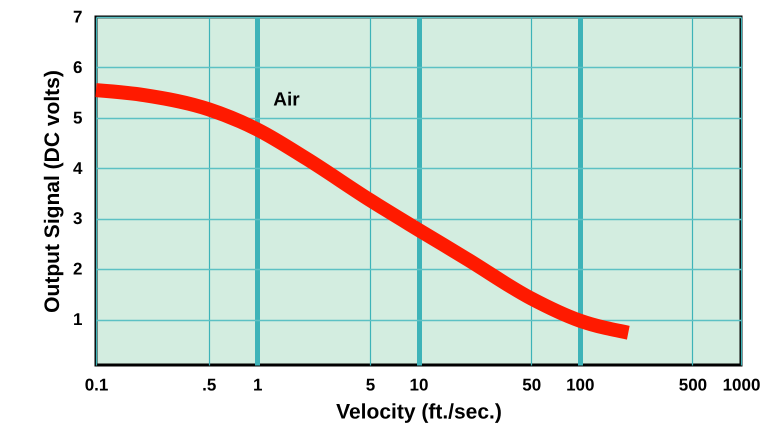  I want to click on x-tick-label: 500, so click(693, 385).